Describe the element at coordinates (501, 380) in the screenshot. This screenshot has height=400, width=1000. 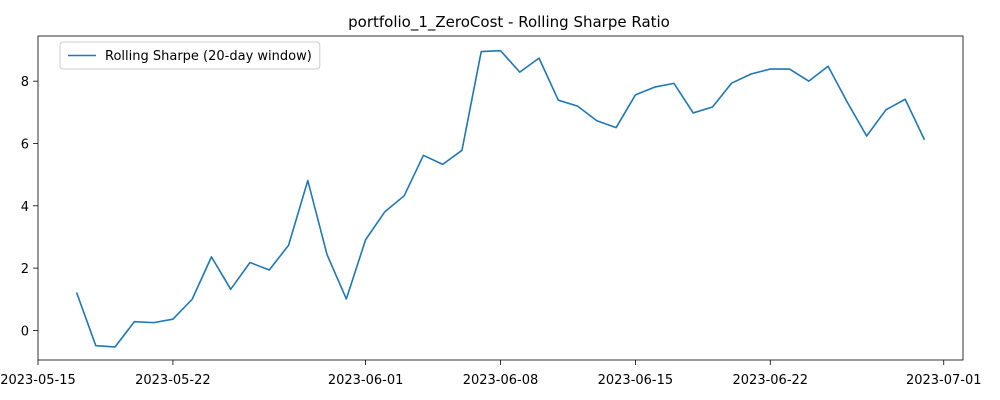
I see `x-tick-label: 2023-06-08` at that location.